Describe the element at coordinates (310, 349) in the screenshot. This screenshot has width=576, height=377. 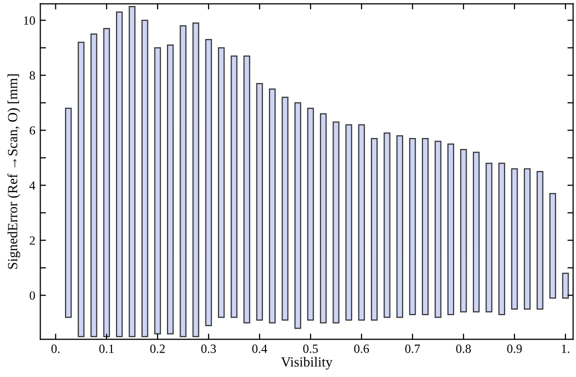
I see `x-tick-label: 0.5` at that location.